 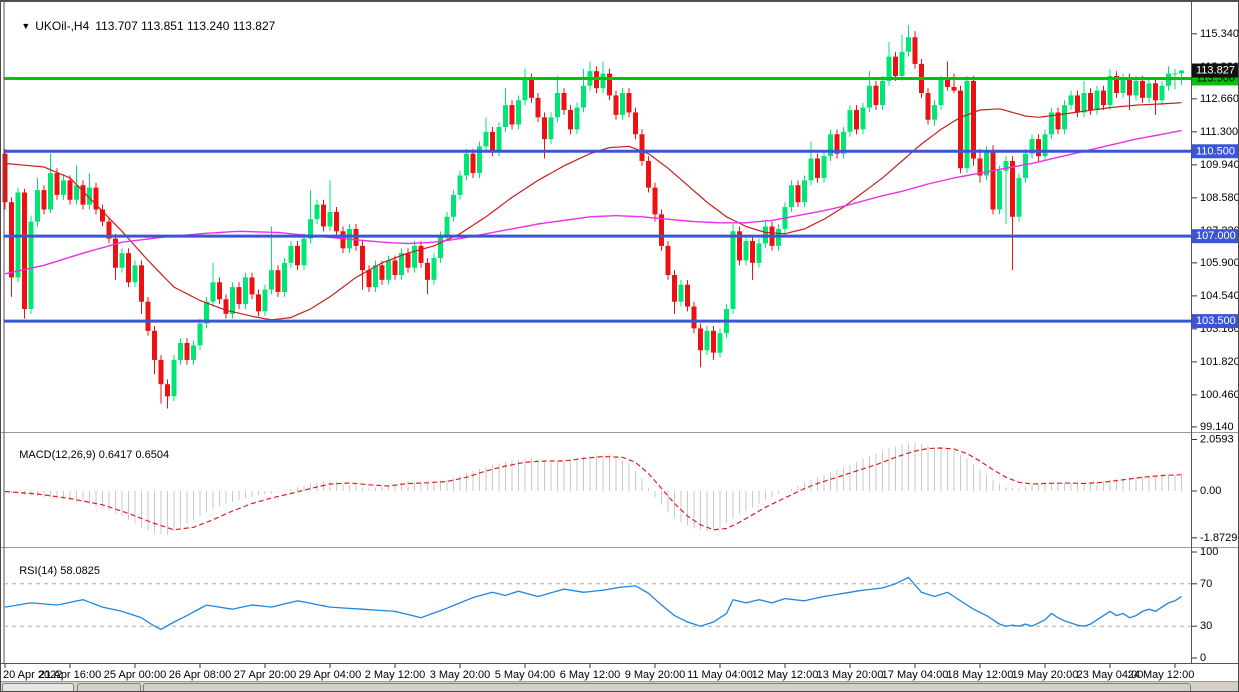 I want to click on rsi-indicator-label: RSI(14) 58.0825, so click(x=53, y=571).